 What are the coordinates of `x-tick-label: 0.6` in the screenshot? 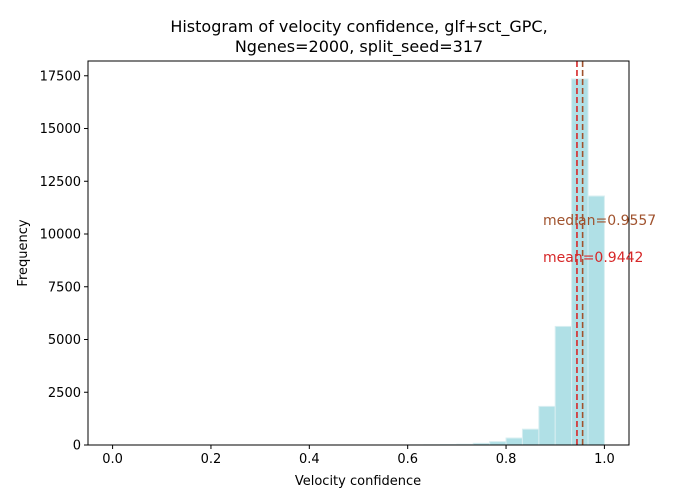 It's located at (407, 459).